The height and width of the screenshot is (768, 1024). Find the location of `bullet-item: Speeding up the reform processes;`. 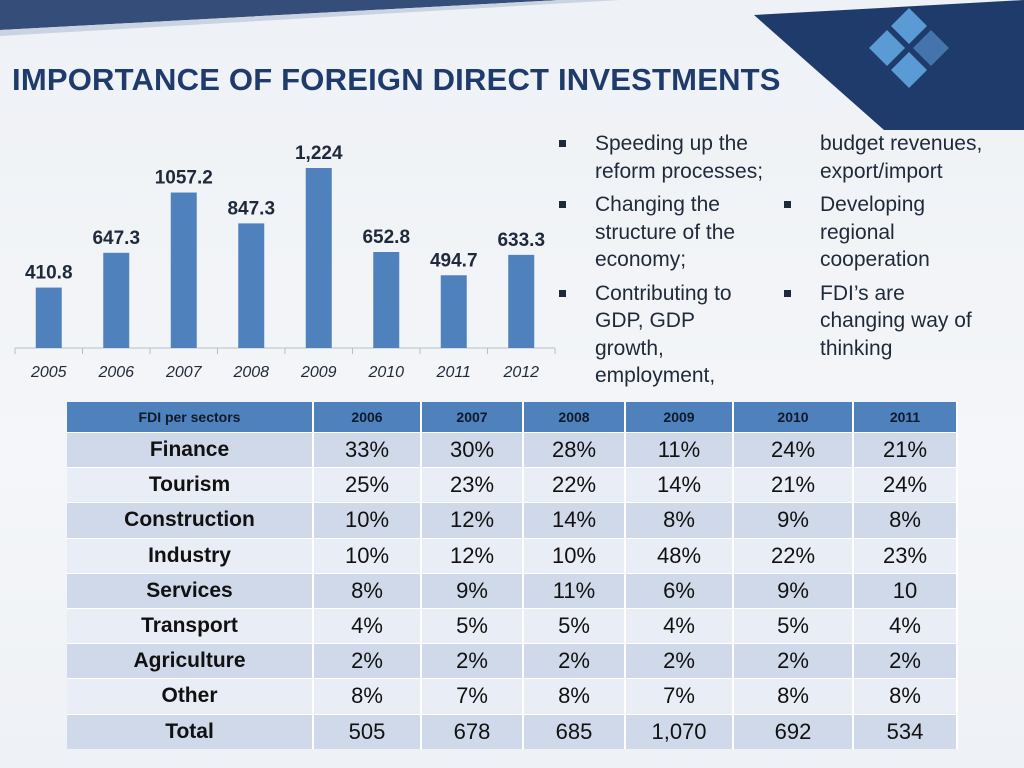

bullet-item: Speeding up the reform processes; is located at coordinates (670, 157).